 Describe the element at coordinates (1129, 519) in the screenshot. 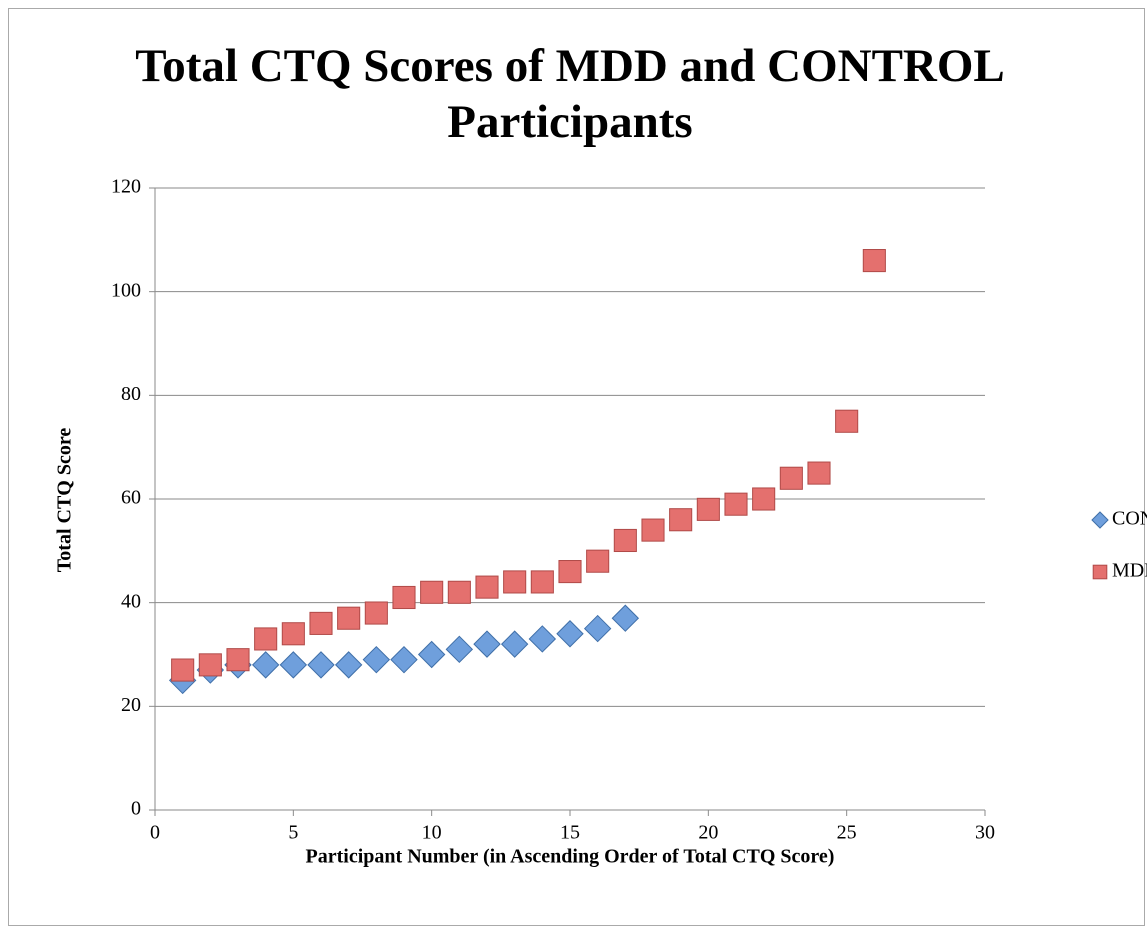

I see `legend-label: CON` at that location.